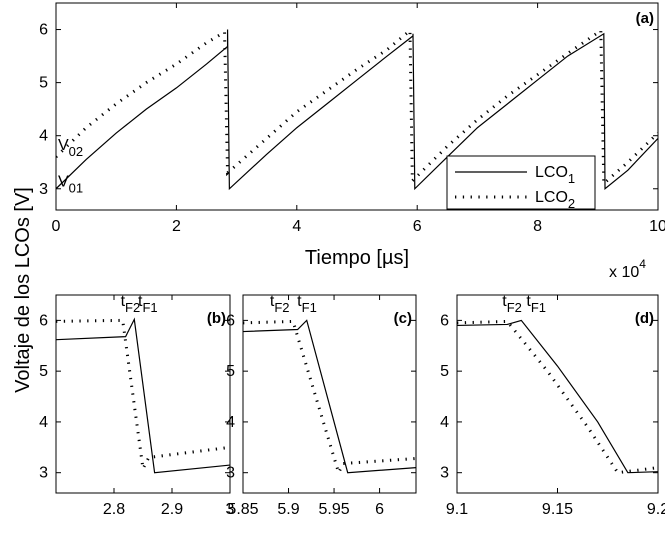  What do you see at coordinates (172, 509) in the screenshot?
I see `x-tick-label-b: 2.9` at bounding box center [172, 509].